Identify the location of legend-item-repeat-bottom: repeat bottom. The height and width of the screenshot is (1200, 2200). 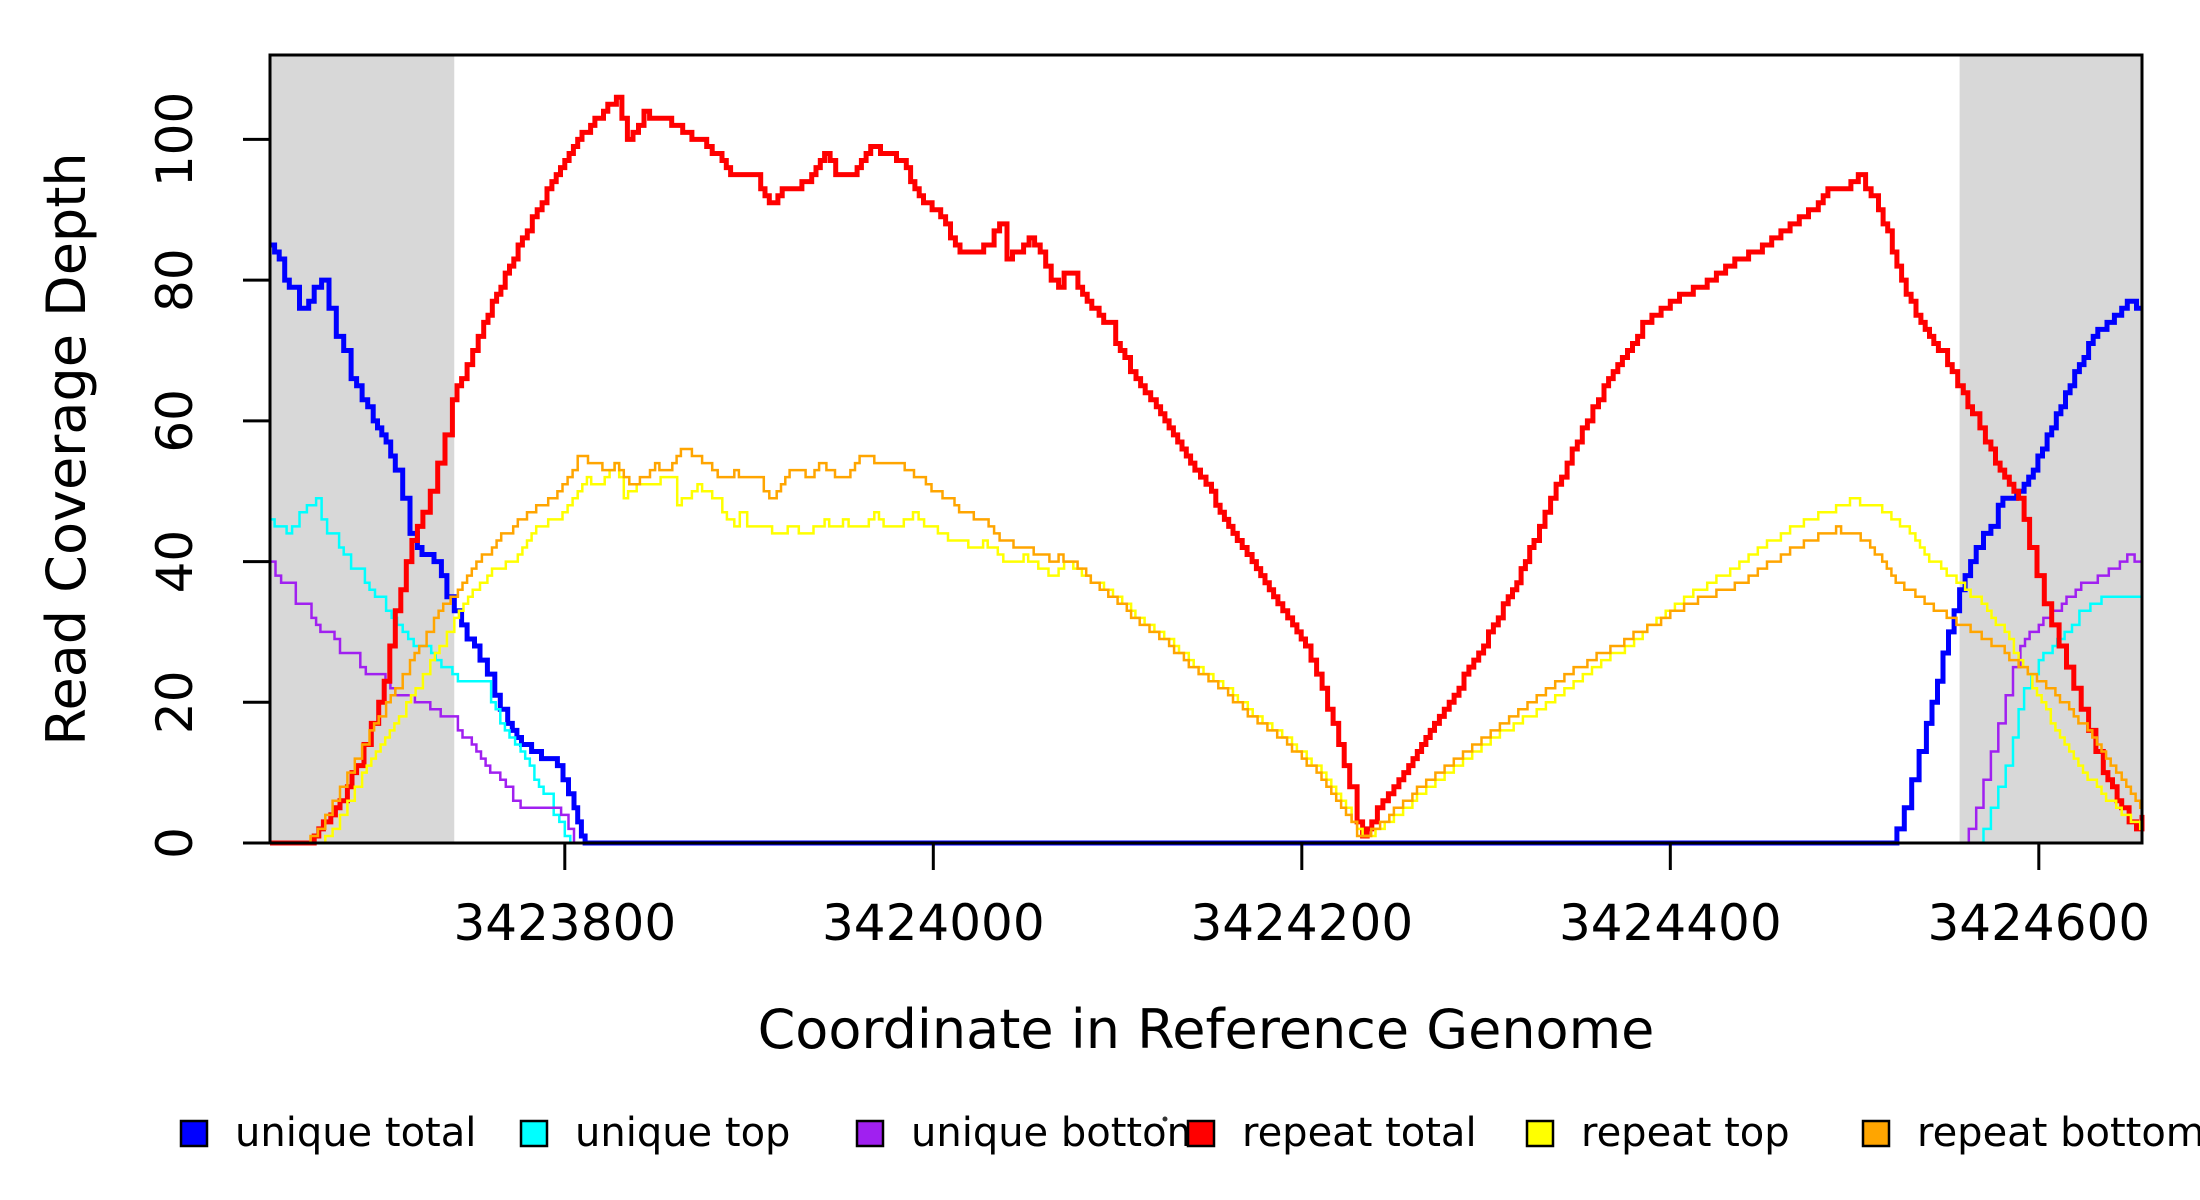
(2030, 1133).